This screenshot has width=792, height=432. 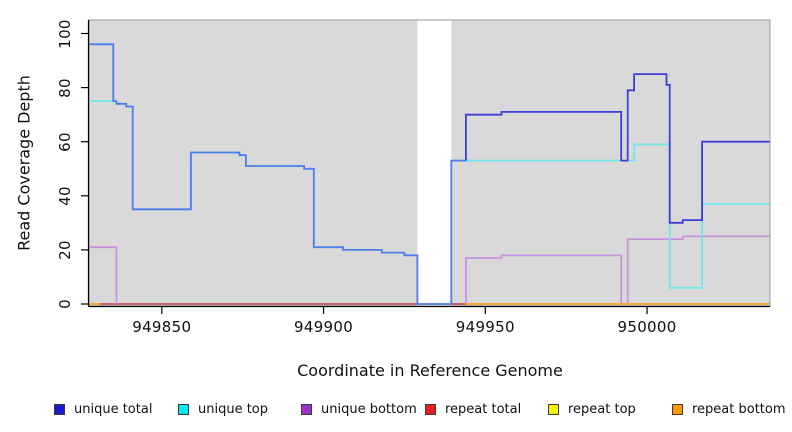 I want to click on legend-label: repeat total, so click(x=483, y=409).